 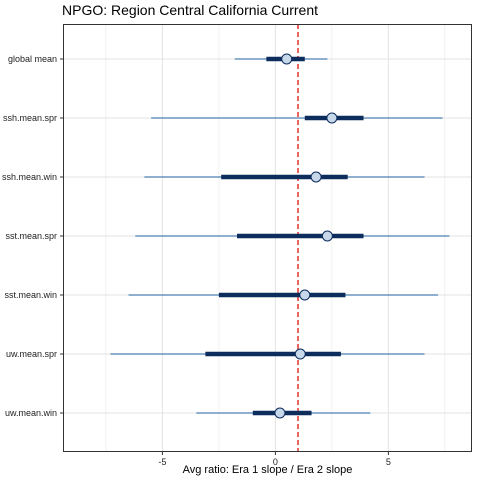 What do you see at coordinates (30, 118) in the screenshot?
I see `category-label: ssh.mean.spr` at bounding box center [30, 118].